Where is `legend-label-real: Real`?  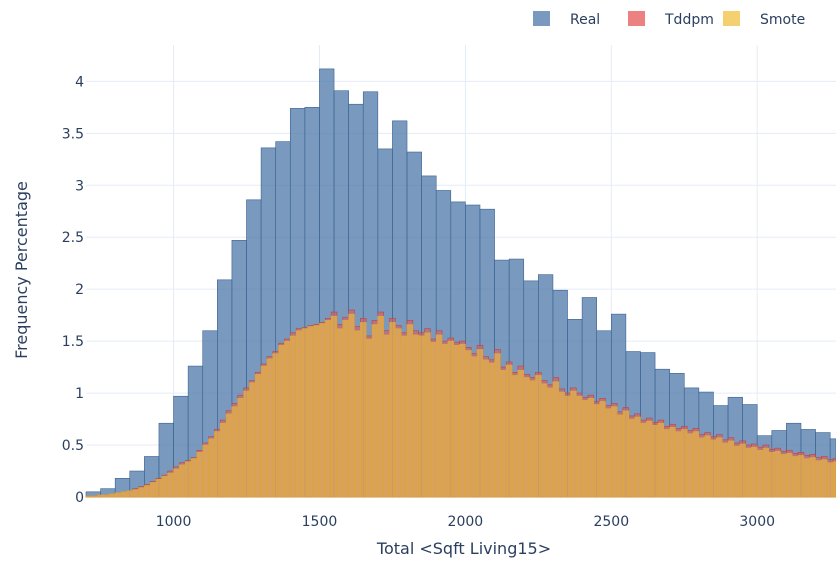 legend-label-real: Real is located at coordinates (585, 20).